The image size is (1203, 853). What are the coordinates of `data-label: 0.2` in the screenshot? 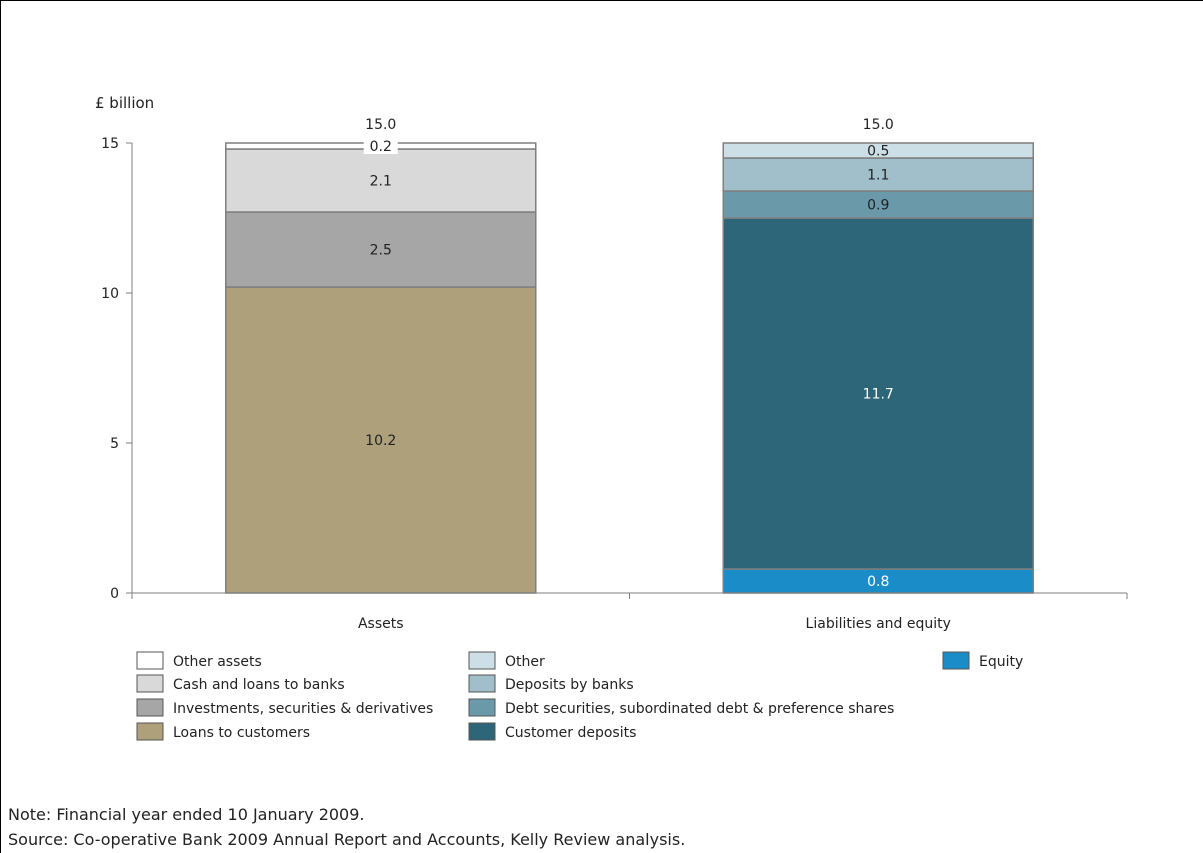 It's located at (381, 147).